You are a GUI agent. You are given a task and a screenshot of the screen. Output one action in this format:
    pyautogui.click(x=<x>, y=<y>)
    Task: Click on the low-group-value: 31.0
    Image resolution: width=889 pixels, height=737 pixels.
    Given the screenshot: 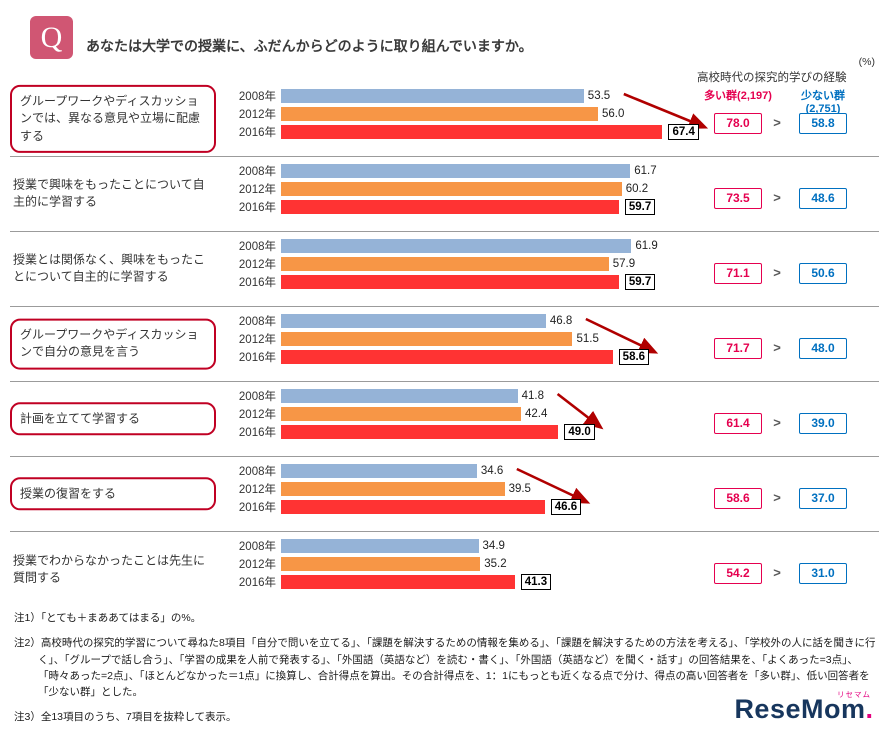 What is the action you would take?
    pyautogui.click(x=823, y=573)
    